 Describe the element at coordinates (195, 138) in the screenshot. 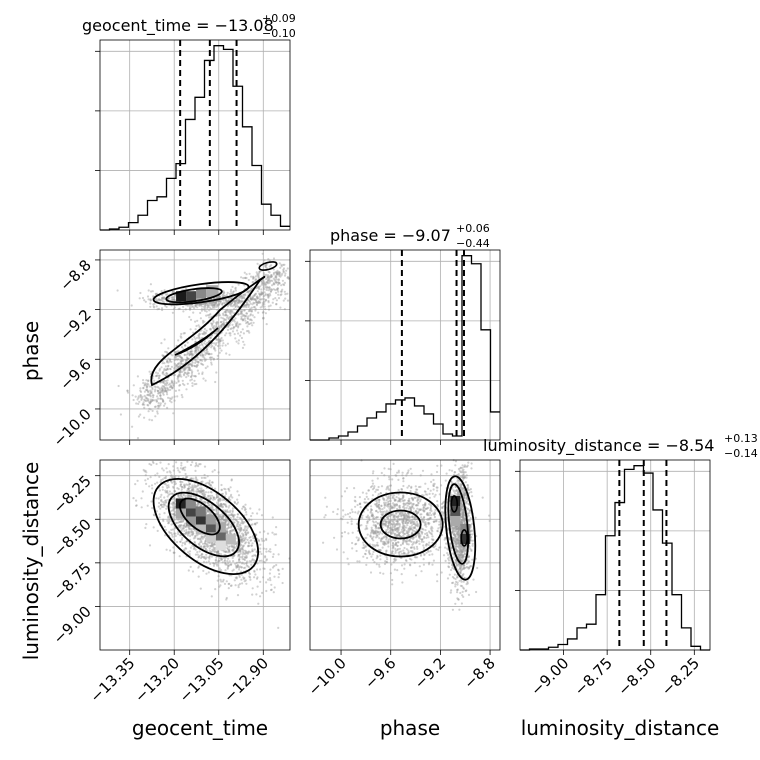

I see `histogram-step-geocent-time` at that location.